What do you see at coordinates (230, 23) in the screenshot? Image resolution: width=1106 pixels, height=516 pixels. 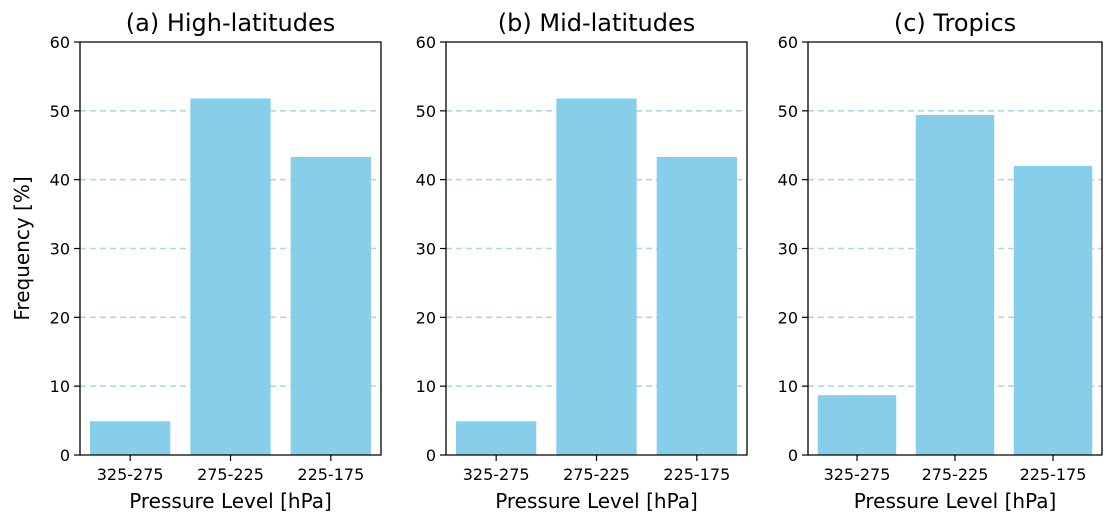 I see `chart-title: (a) High-latitudes` at bounding box center [230, 23].